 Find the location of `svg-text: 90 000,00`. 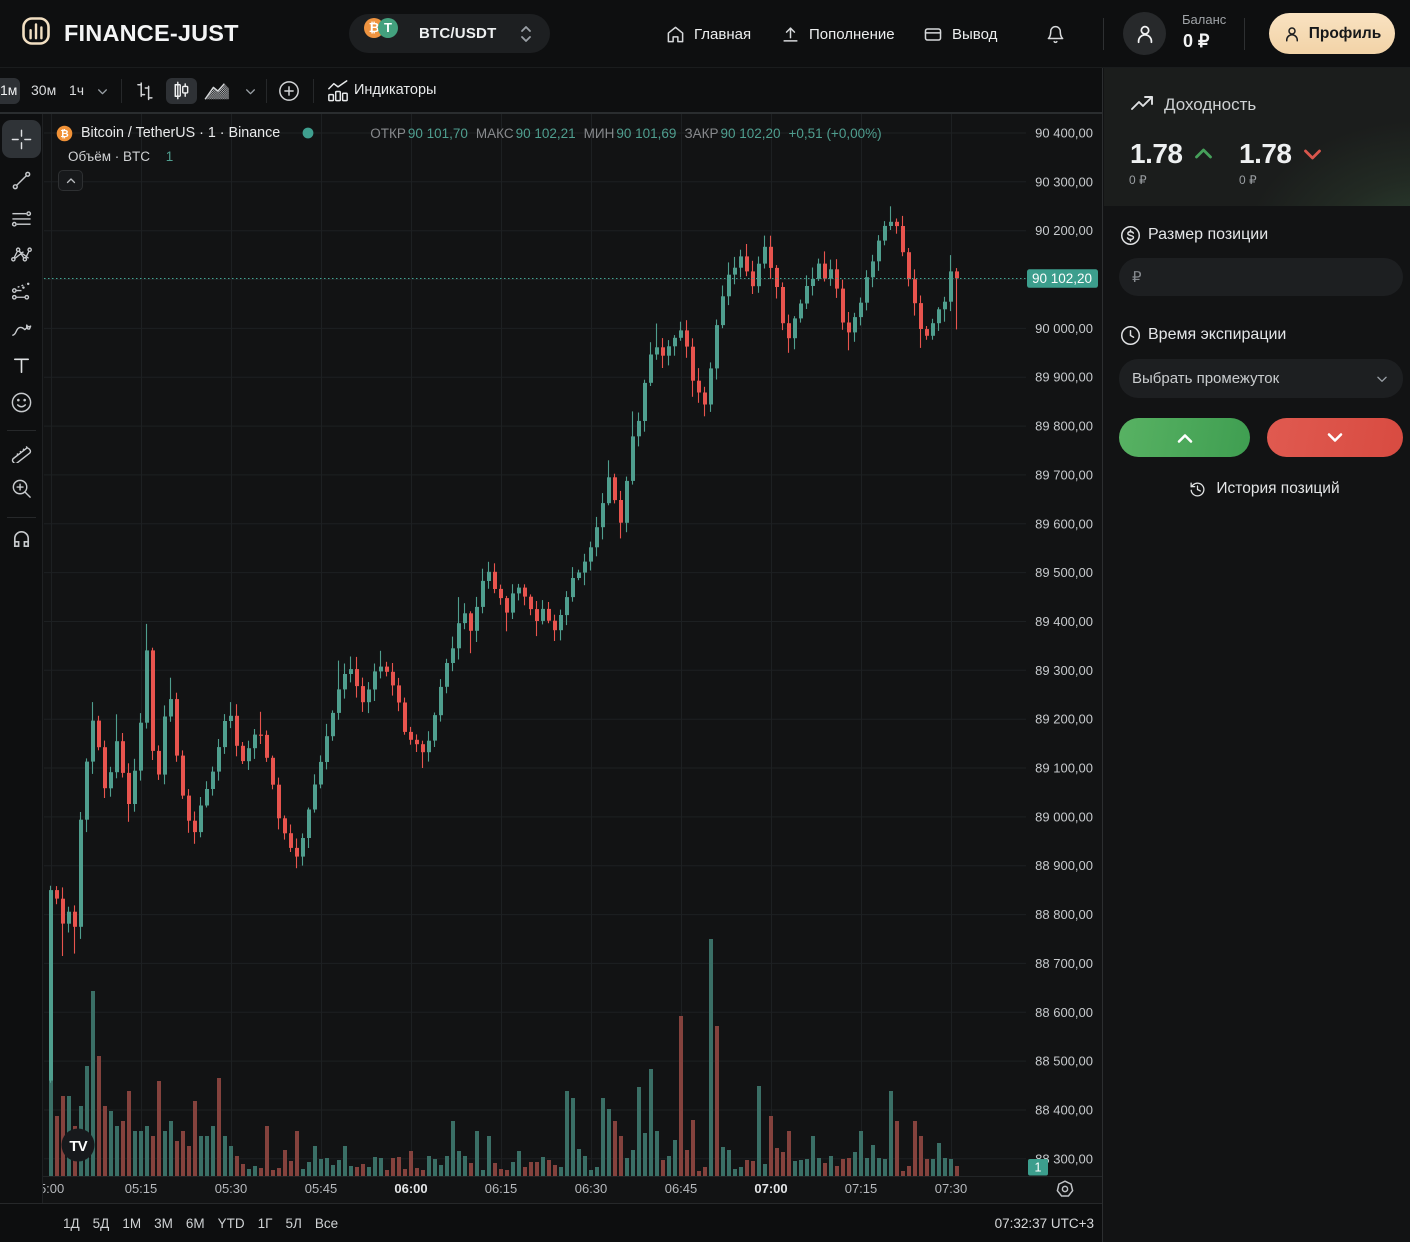

svg-text: 90 000,00 is located at coordinates (1064, 328).